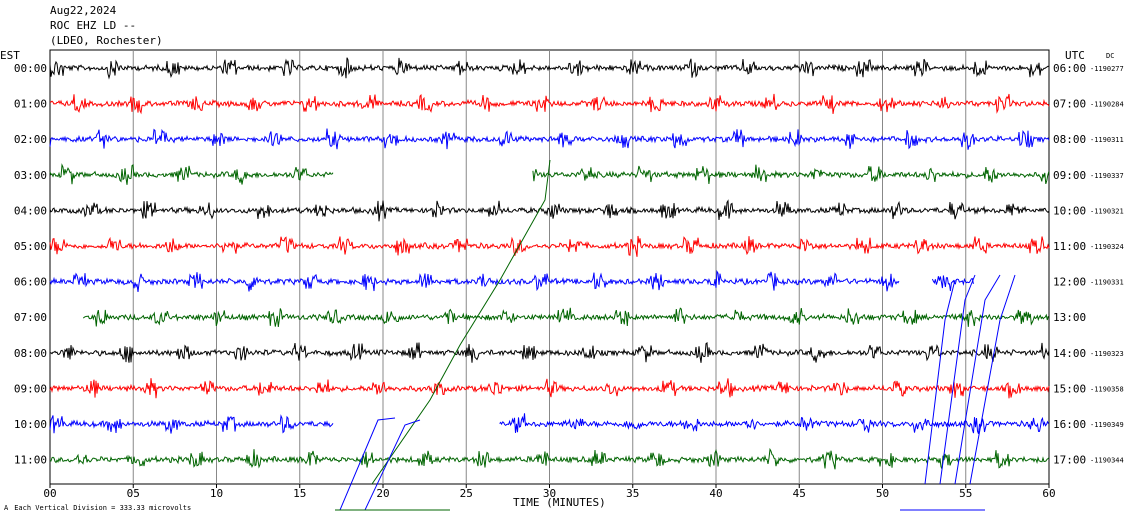 The image size is (1130, 519). What do you see at coordinates (6, 508) in the screenshot?
I see `footer-mark: A` at bounding box center [6, 508].